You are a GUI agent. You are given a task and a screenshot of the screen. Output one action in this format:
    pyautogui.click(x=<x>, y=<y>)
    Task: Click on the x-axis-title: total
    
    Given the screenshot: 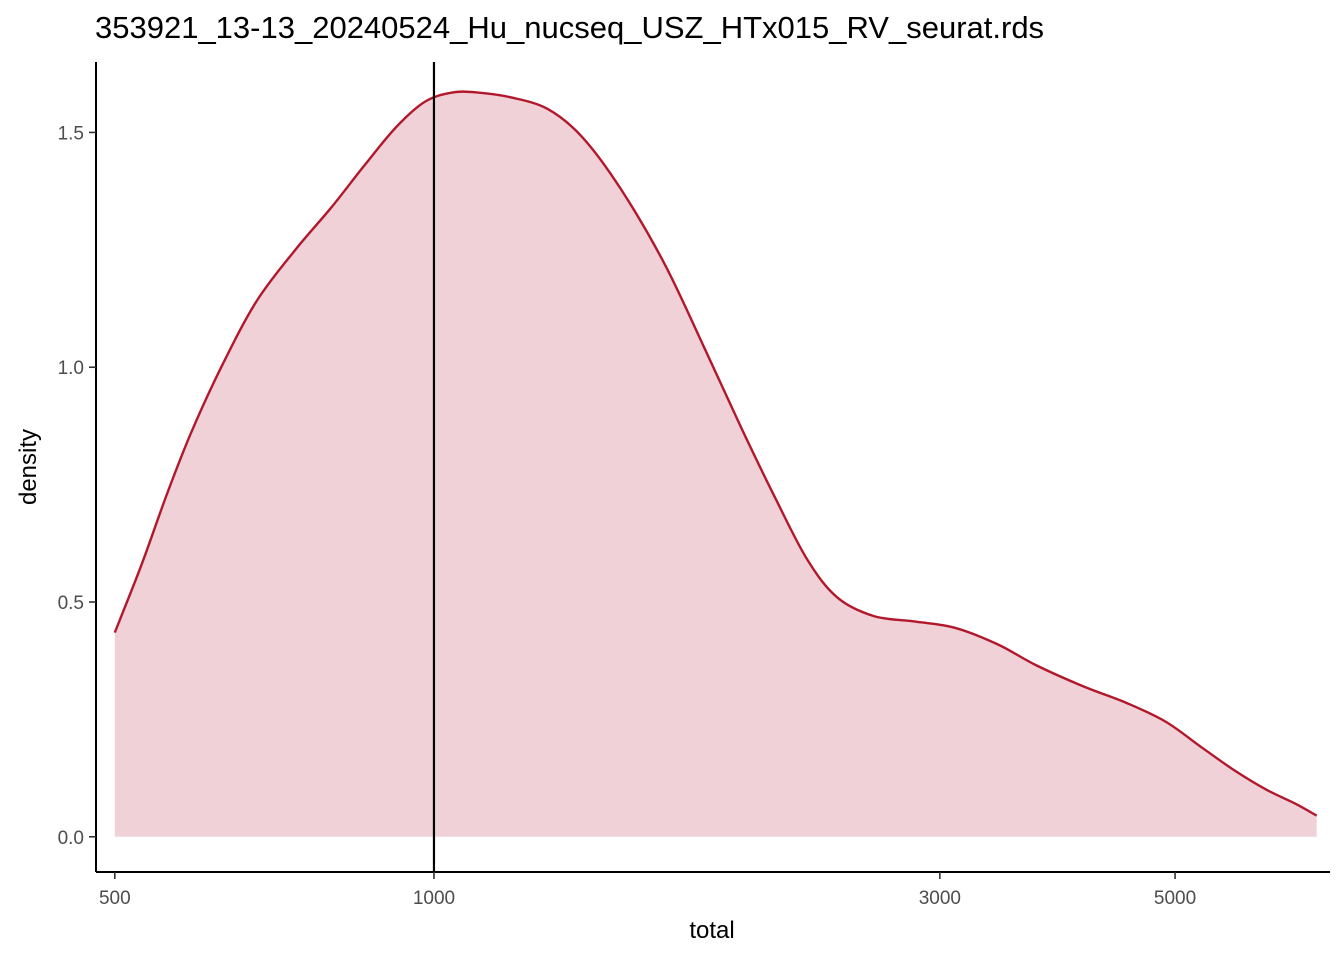 What is the action you would take?
    pyautogui.click(x=711, y=930)
    